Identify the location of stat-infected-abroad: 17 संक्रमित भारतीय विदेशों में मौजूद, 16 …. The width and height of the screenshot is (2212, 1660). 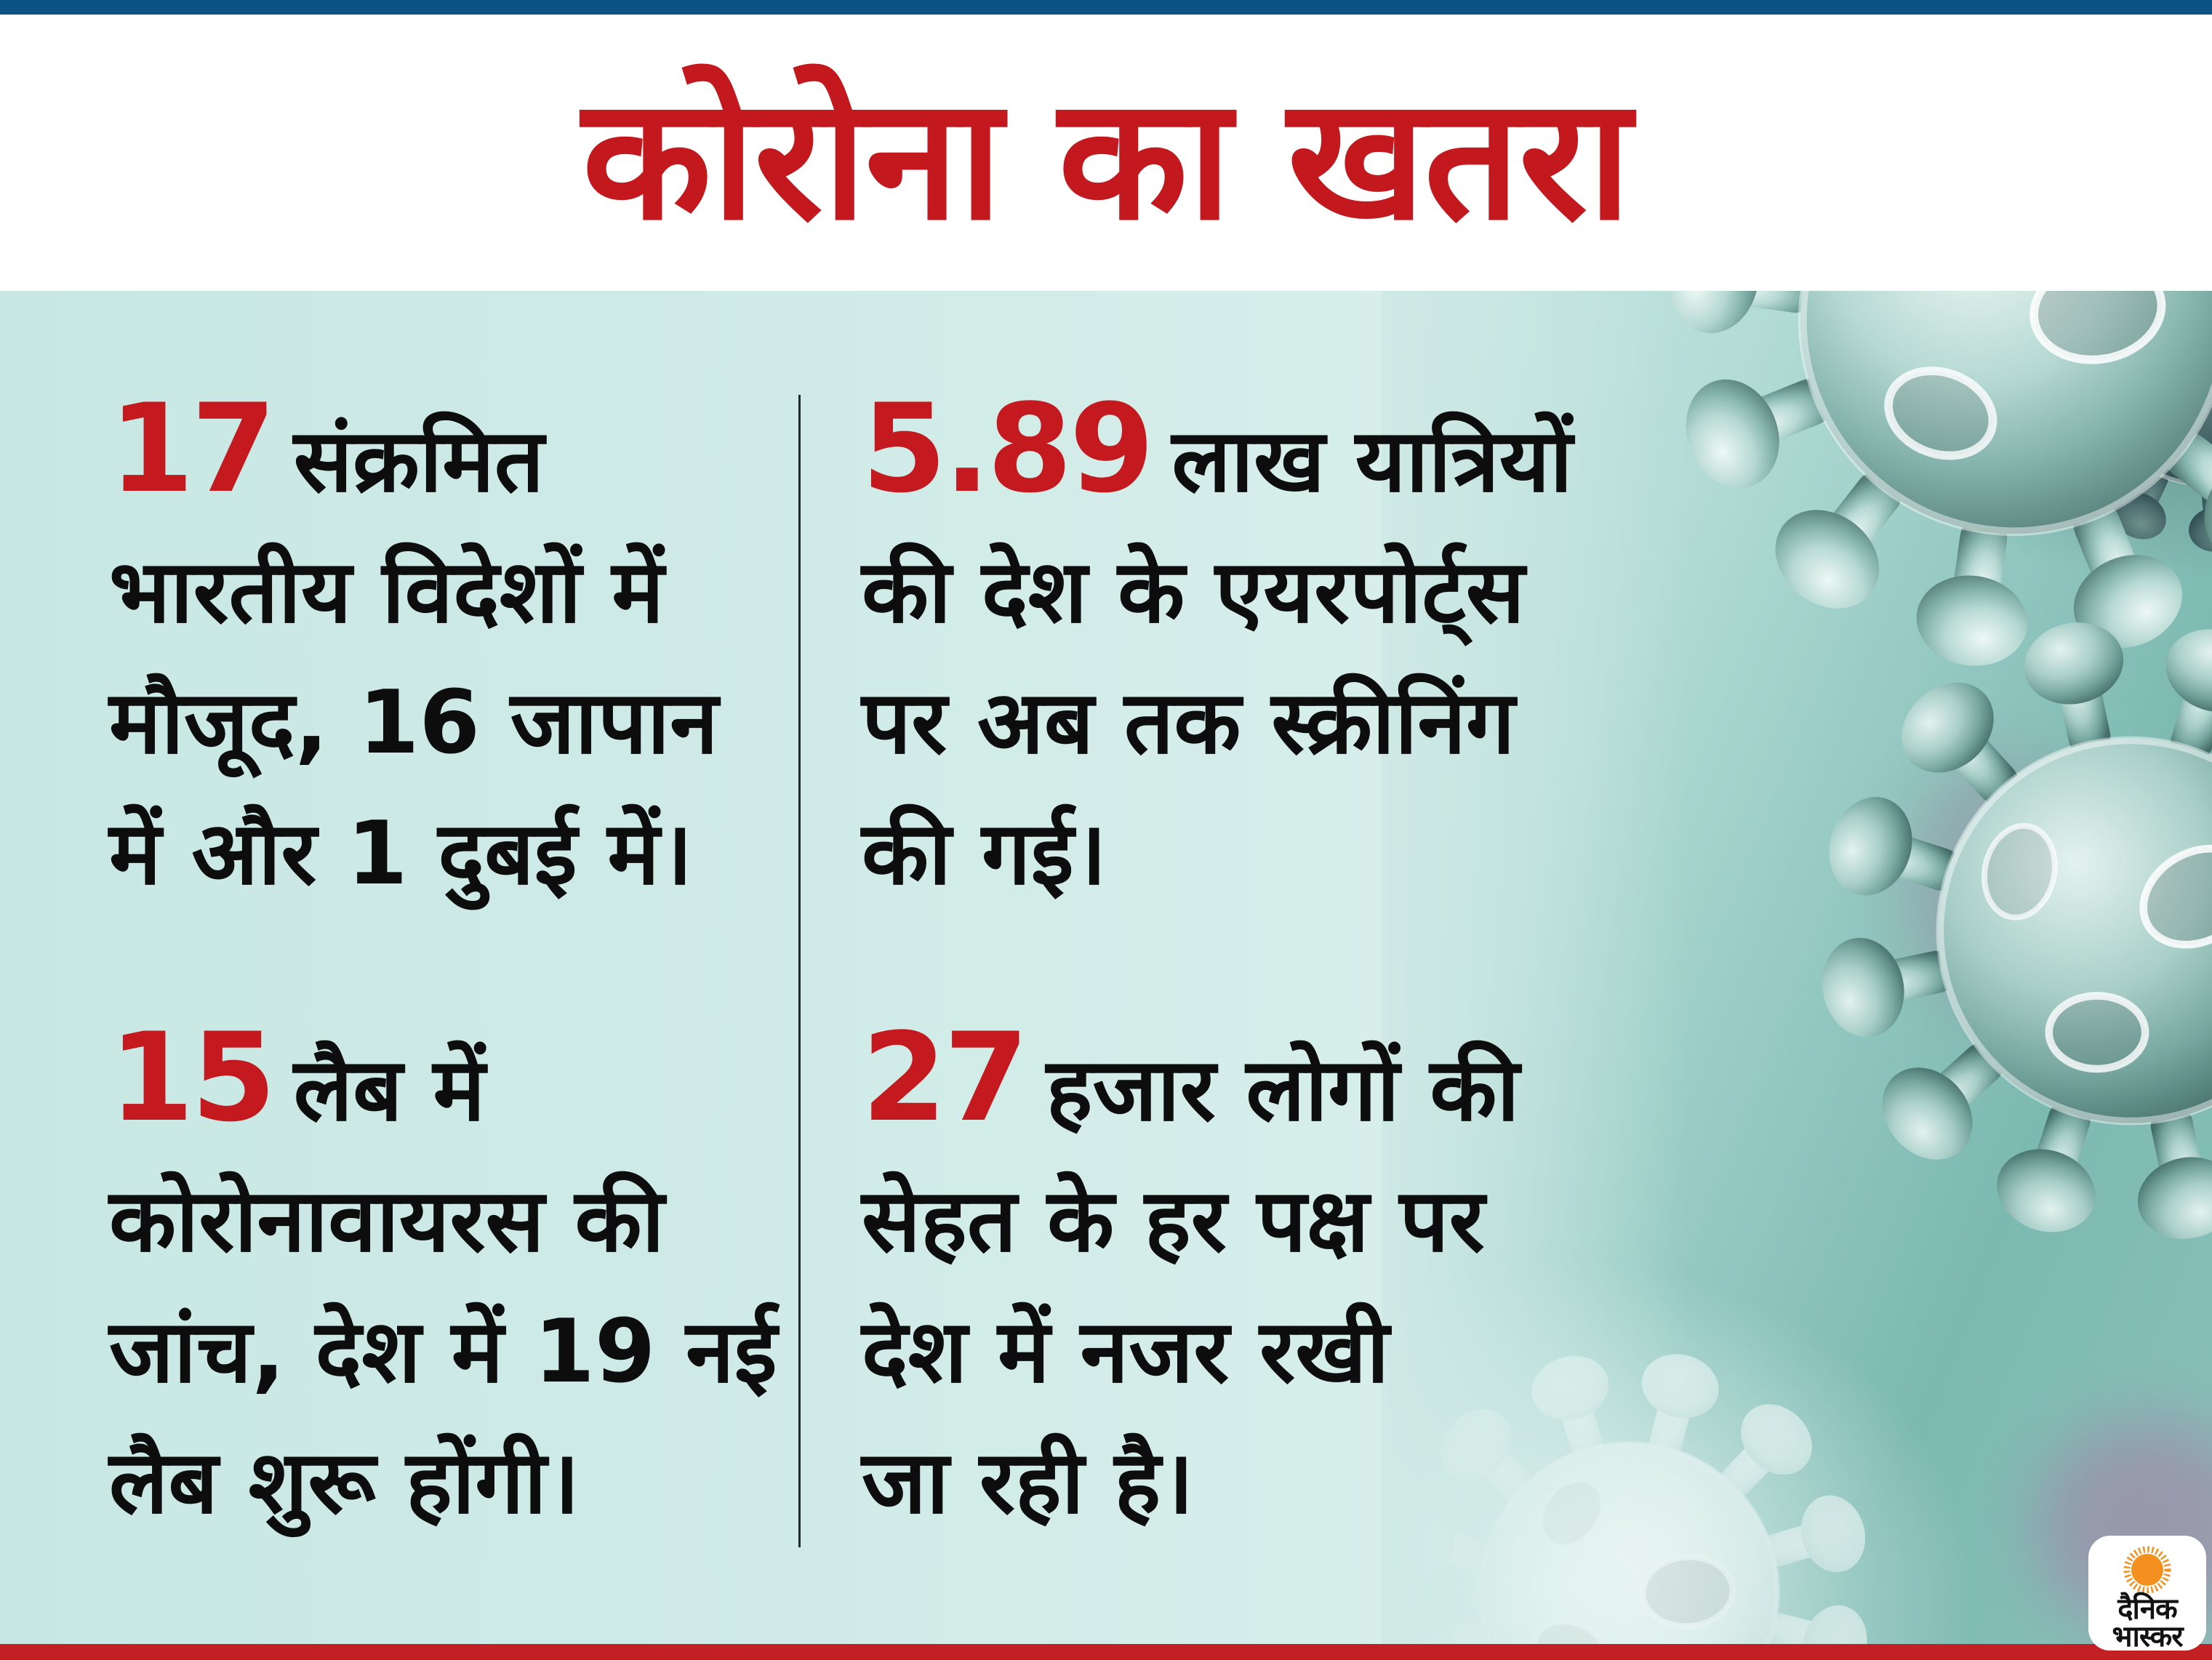
(447, 654).